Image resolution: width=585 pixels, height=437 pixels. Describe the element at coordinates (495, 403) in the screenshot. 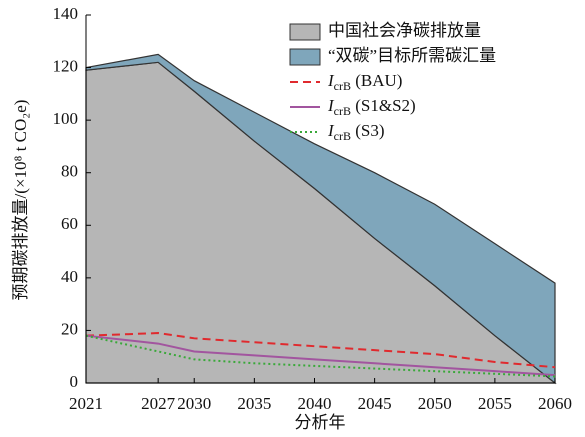

I see `x-tick-label: 2055` at that location.